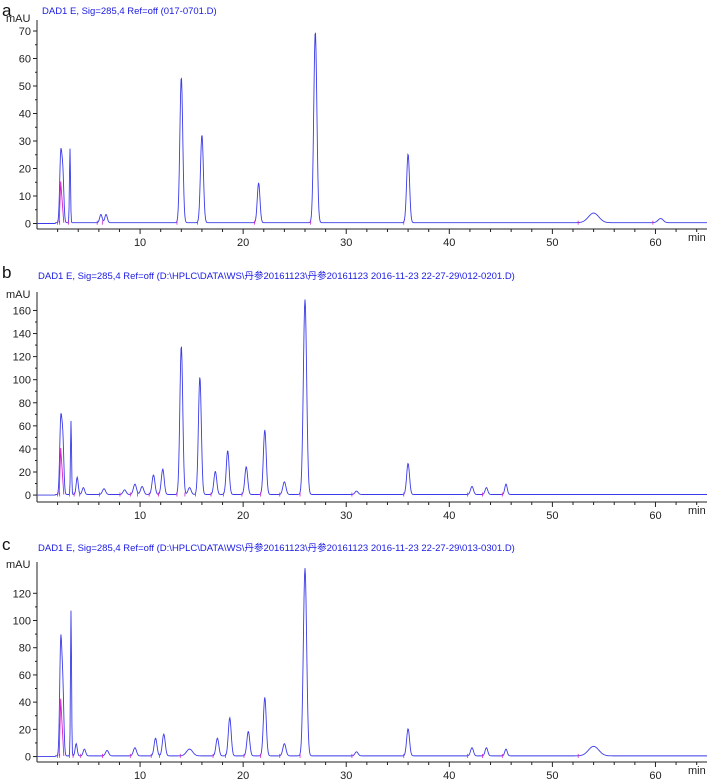  I want to click on panel-b-y-unit: mAU, so click(18, 295).